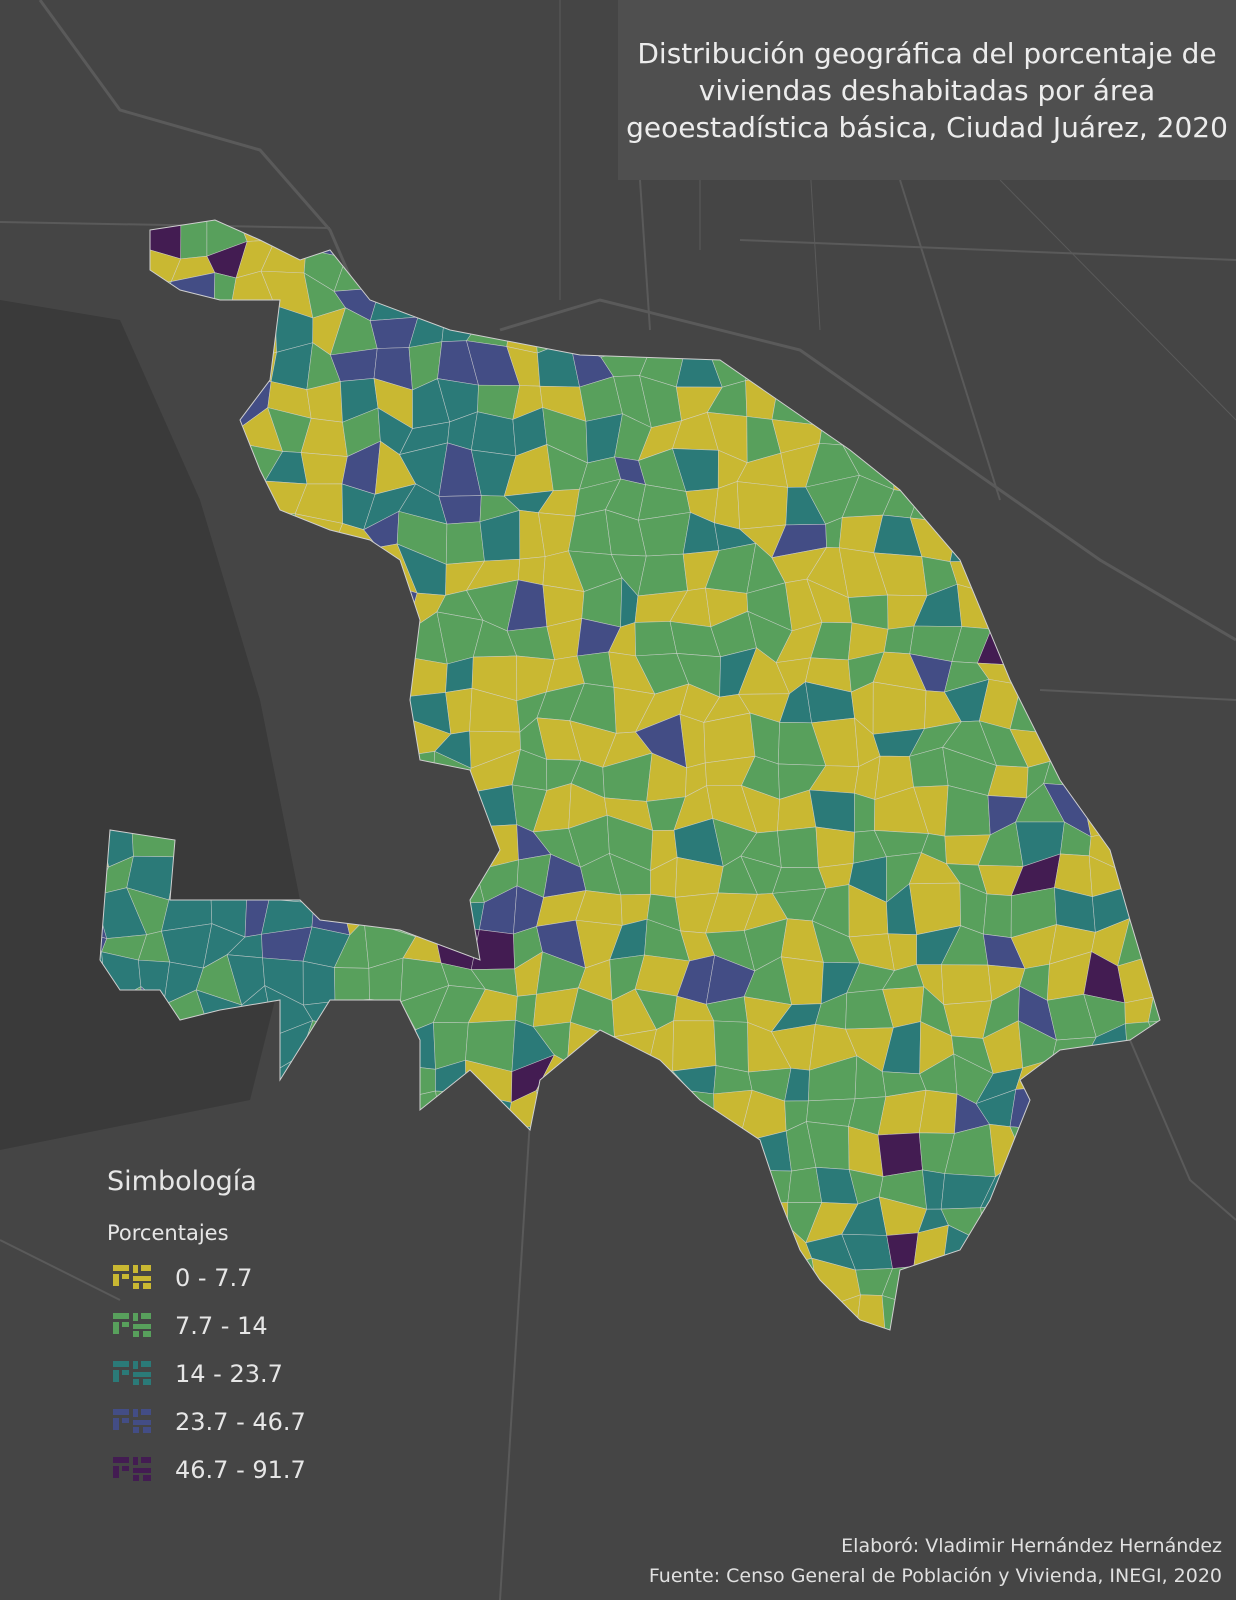 This screenshot has height=1600, width=1236. I want to click on legend-subtitle: Porcentajes, so click(168, 1233).